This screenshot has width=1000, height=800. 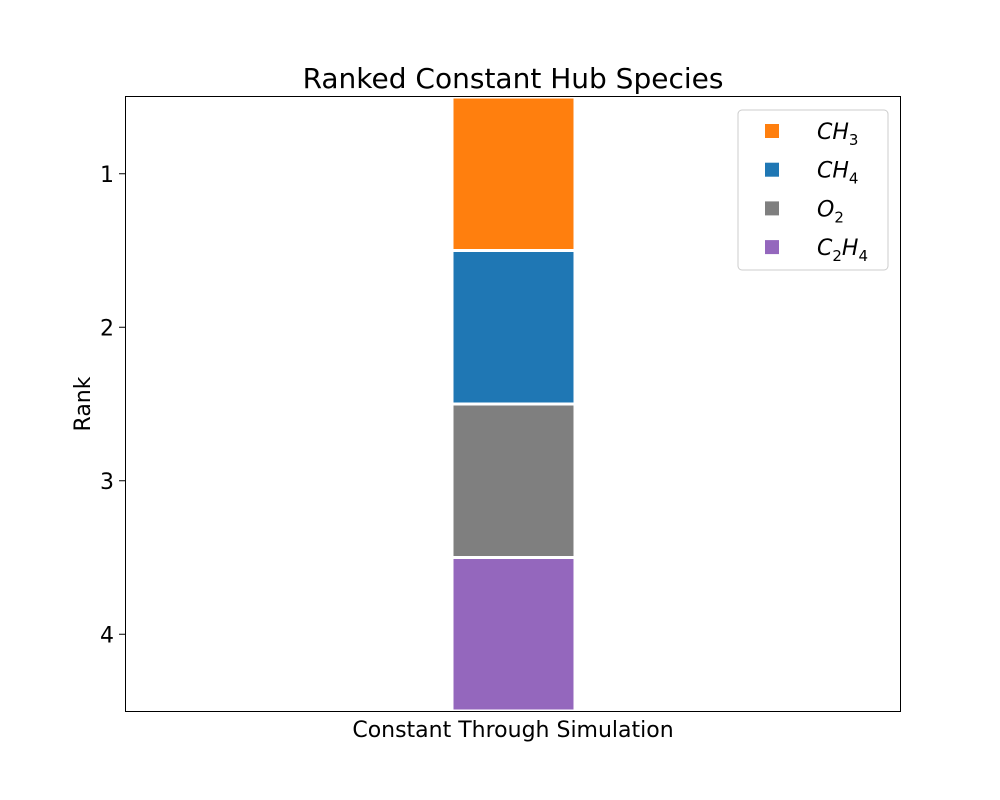 I want to click on chart-title: Ranked Constant Hub Species, so click(x=513, y=78).